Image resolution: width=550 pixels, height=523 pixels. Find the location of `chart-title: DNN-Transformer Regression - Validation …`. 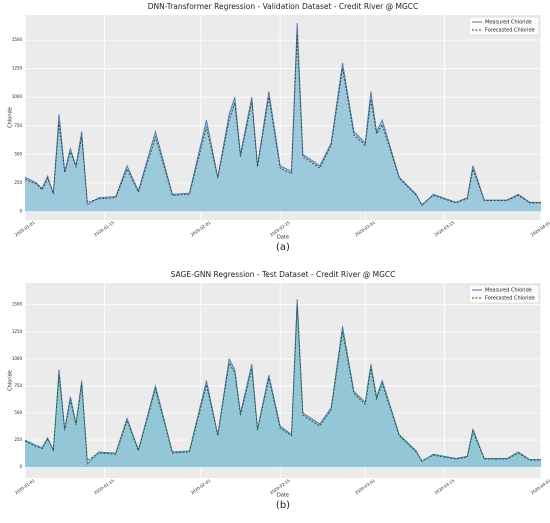

chart-title: DNN-Transformer Regression - Validation … is located at coordinates (283, 6).